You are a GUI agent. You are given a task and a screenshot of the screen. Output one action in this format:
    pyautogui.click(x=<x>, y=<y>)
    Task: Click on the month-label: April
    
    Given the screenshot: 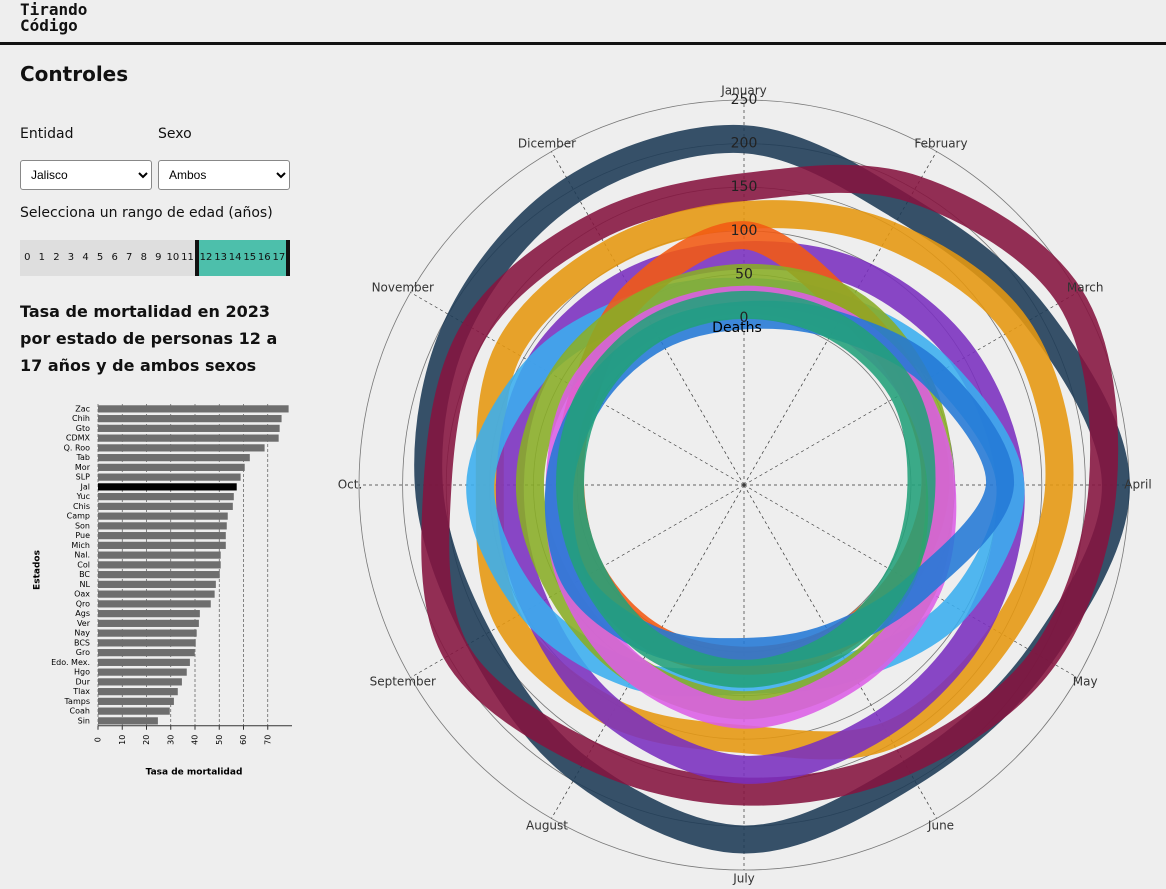 What is the action you would take?
    pyautogui.click(x=1137, y=485)
    